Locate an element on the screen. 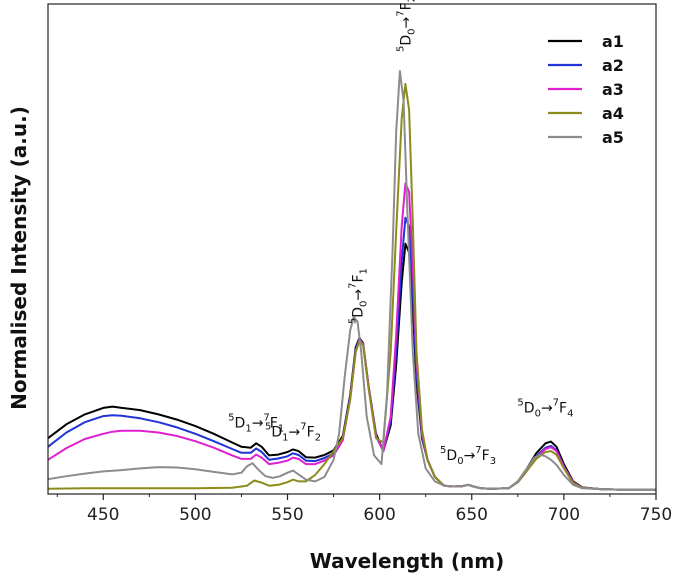  annotation-d0f3: 5D0→7F3 is located at coordinates (468, 456).